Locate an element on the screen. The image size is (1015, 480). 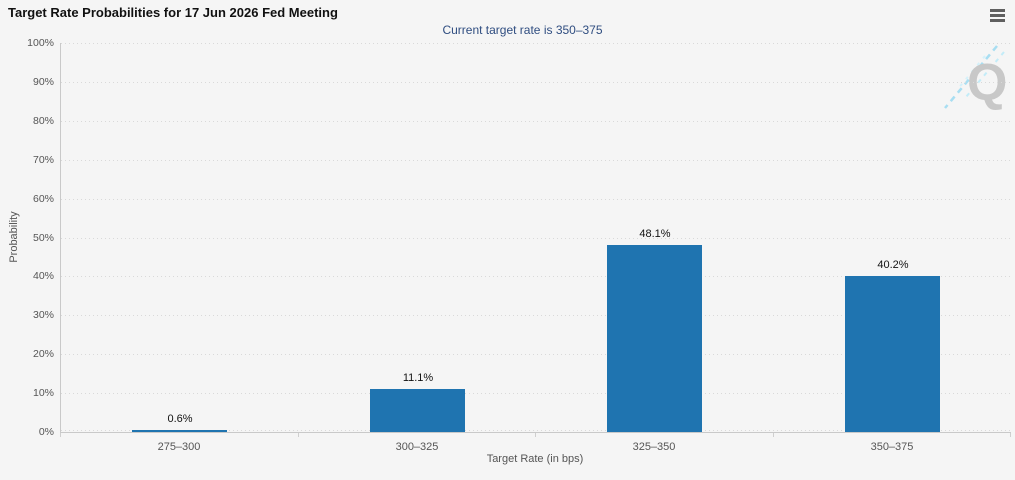
x-axis-category-label: 350–375 is located at coordinates (892, 447).